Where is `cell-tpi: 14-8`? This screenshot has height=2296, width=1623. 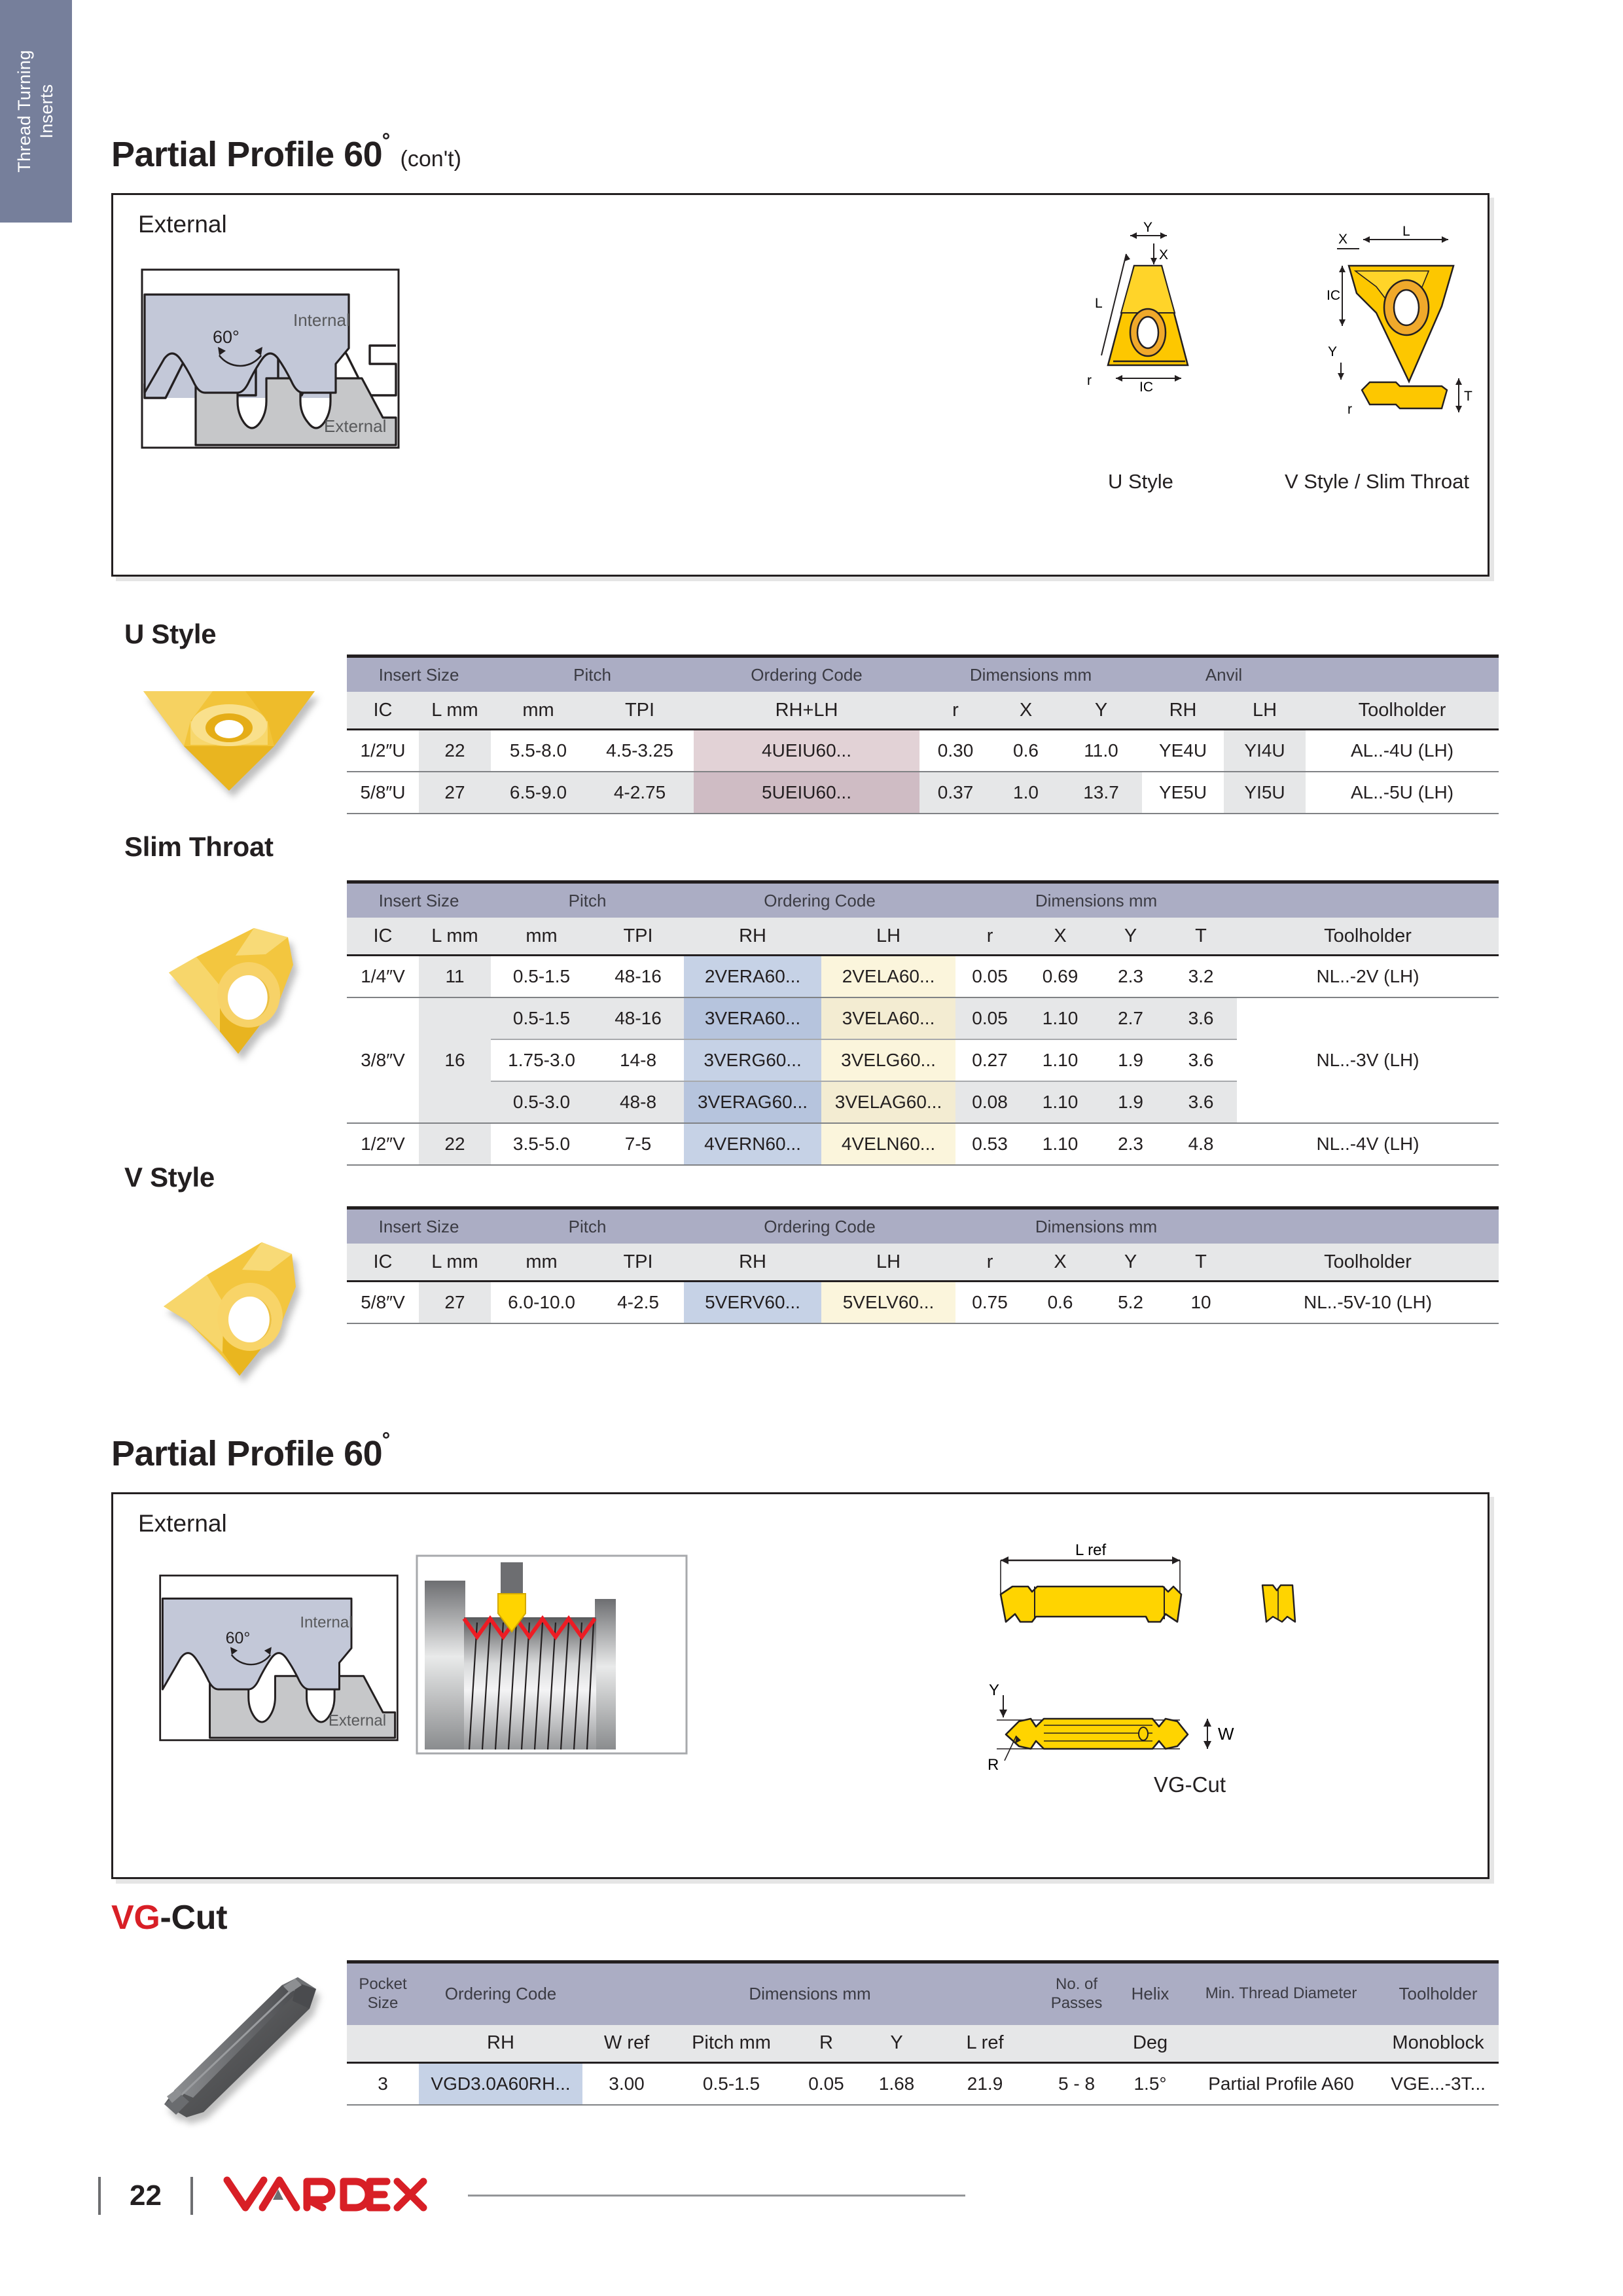 cell-tpi: 14-8 is located at coordinates (638, 1060).